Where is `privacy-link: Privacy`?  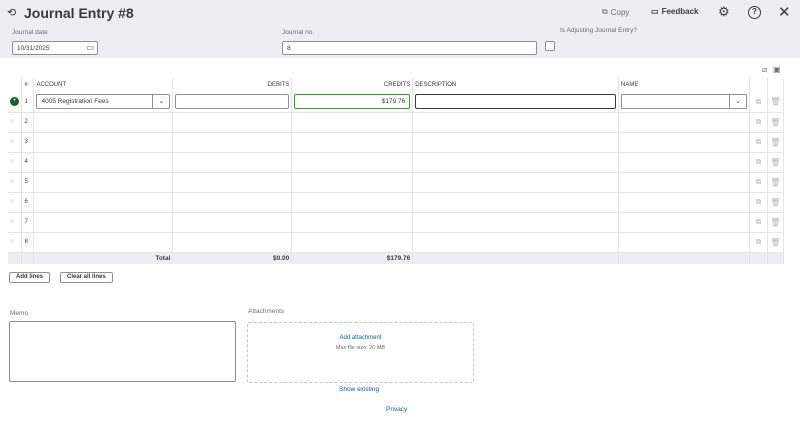 privacy-link: Privacy is located at coordinates (397, 409).